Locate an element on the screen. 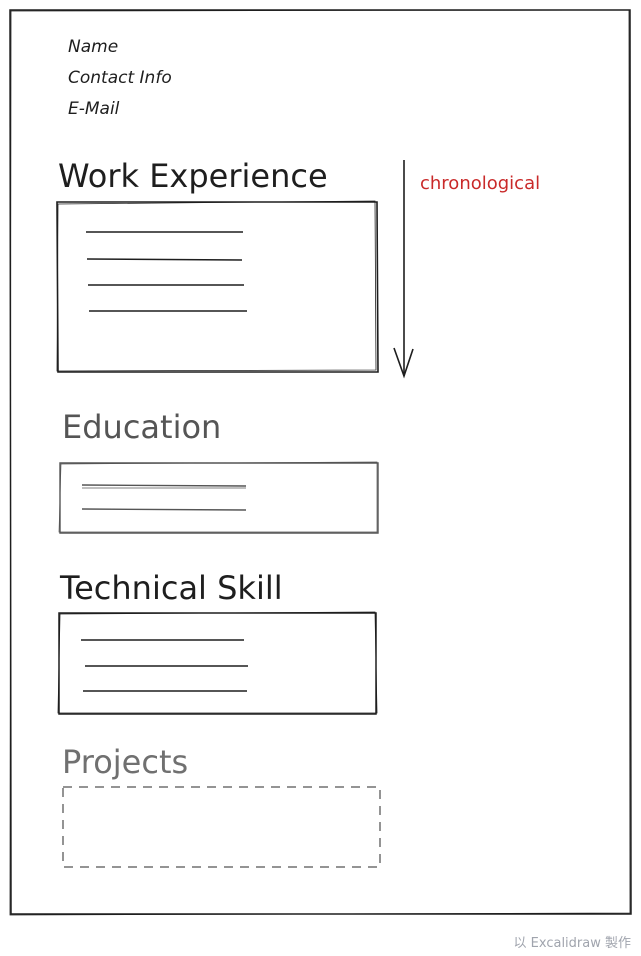 This screenshot has width=641, height=956. contact-info-label: Contact Info is located at coordinates (120, 78).